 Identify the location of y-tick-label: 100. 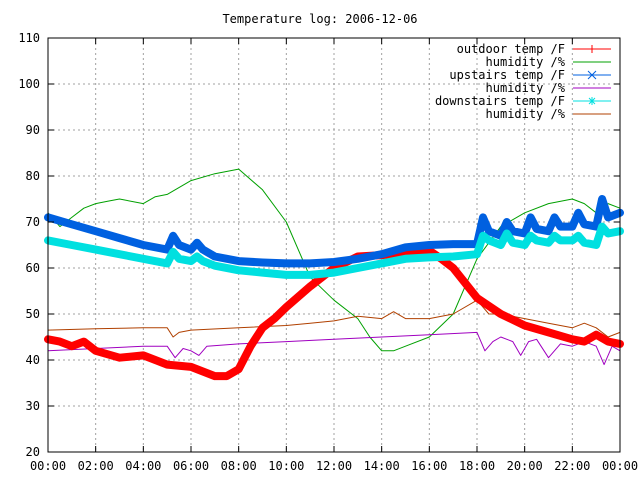
(29, 84).